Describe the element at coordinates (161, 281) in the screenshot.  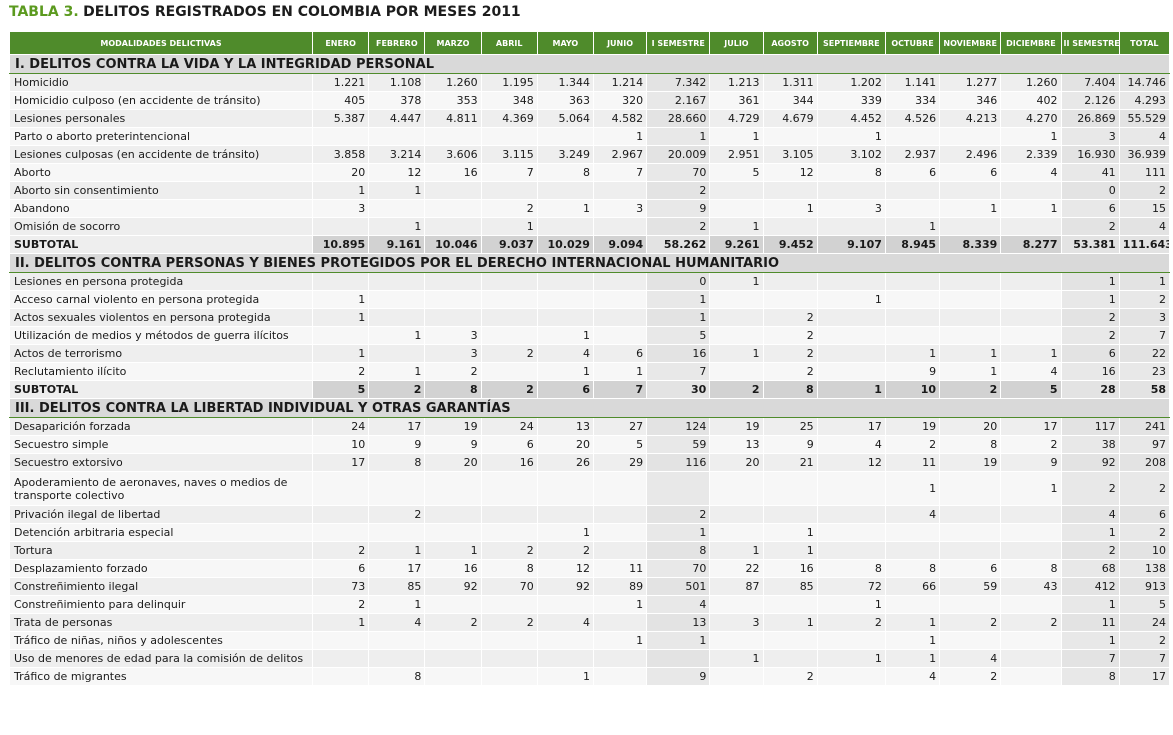
I see `row-label: Lesiones en persona protegida` at that location.